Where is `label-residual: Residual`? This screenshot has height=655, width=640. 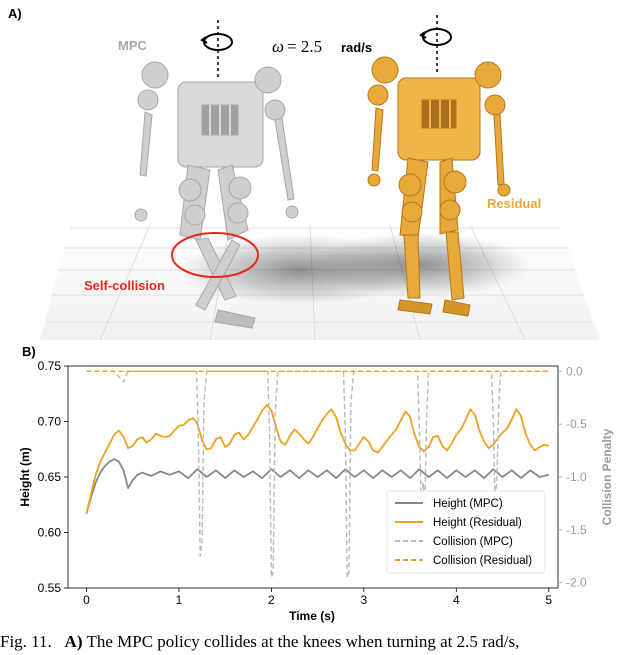
label-residual: Residual is located at coordinates (514, 203).